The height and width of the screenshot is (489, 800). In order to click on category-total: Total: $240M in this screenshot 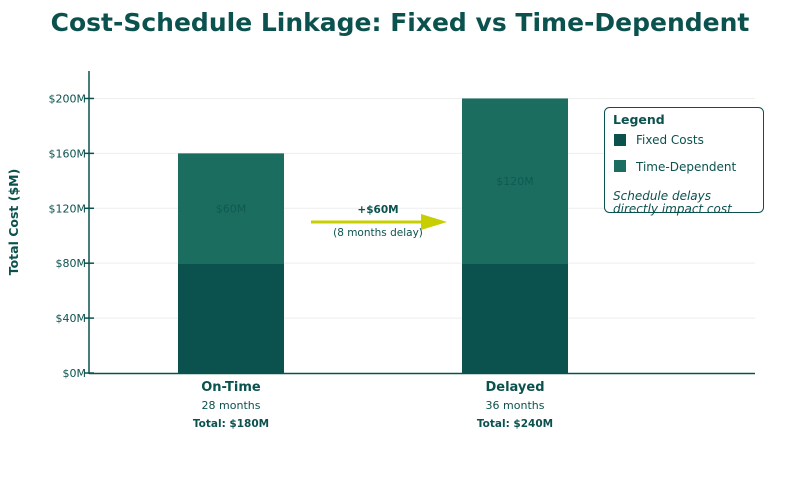, I will do `click(515, 424)`.